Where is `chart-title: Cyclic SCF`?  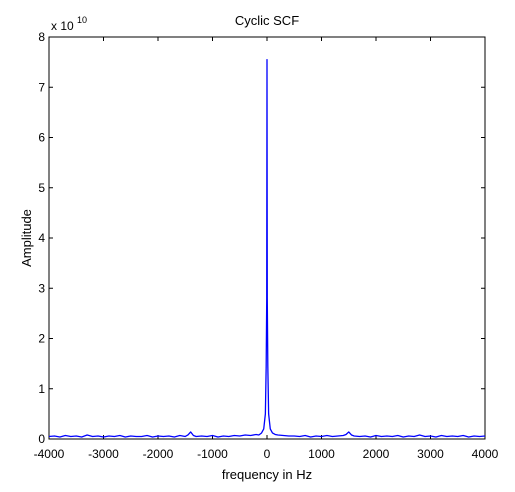
chart-title: Cyclic SCF is located at coordinates (267, 20).